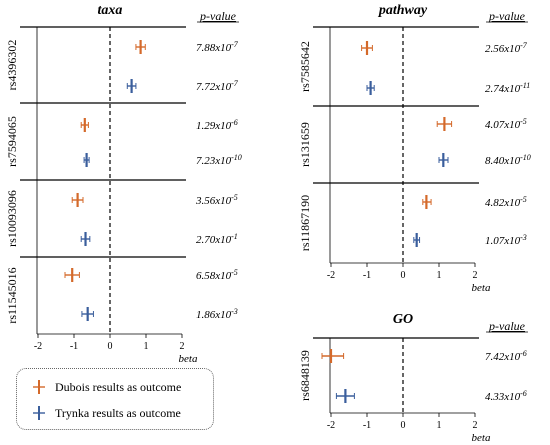 The image size is (550, 445). Describe the element at coordinates (506, 48) in the screenshot. I see `pvalue-label: 2.56x10⁻⁷` at that location.